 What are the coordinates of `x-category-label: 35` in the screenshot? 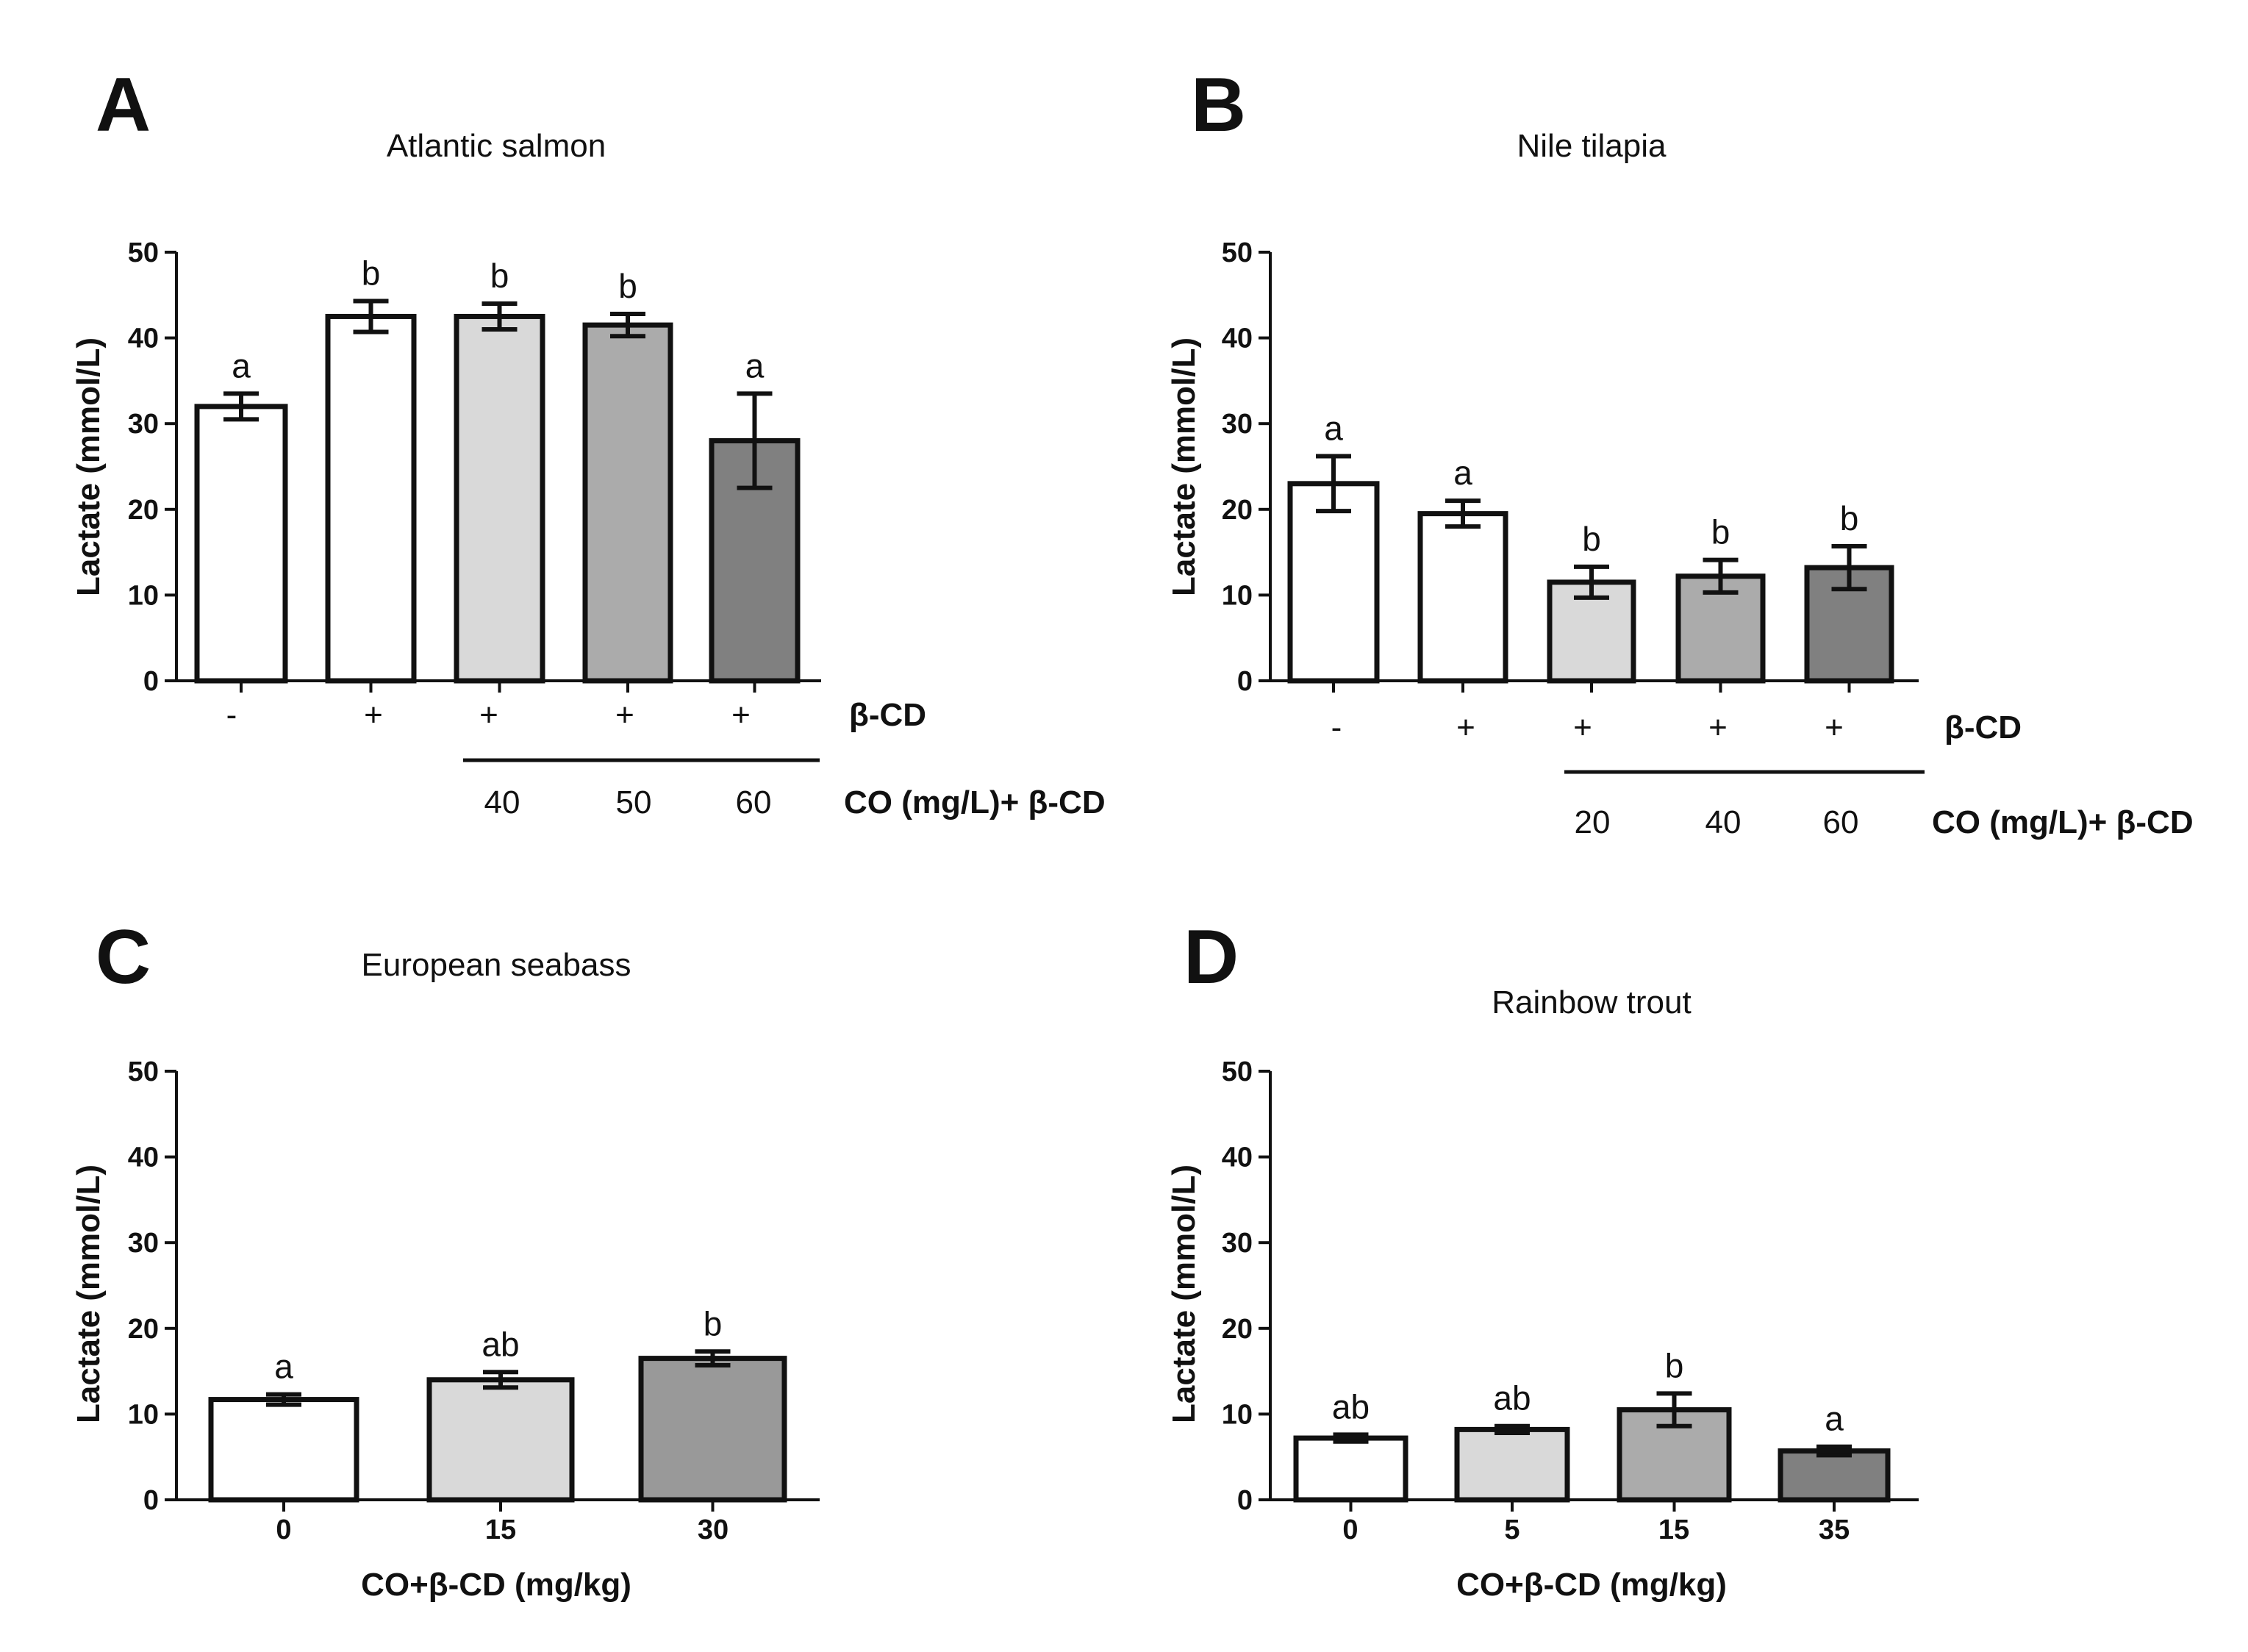 It's located at (1834, 1530).